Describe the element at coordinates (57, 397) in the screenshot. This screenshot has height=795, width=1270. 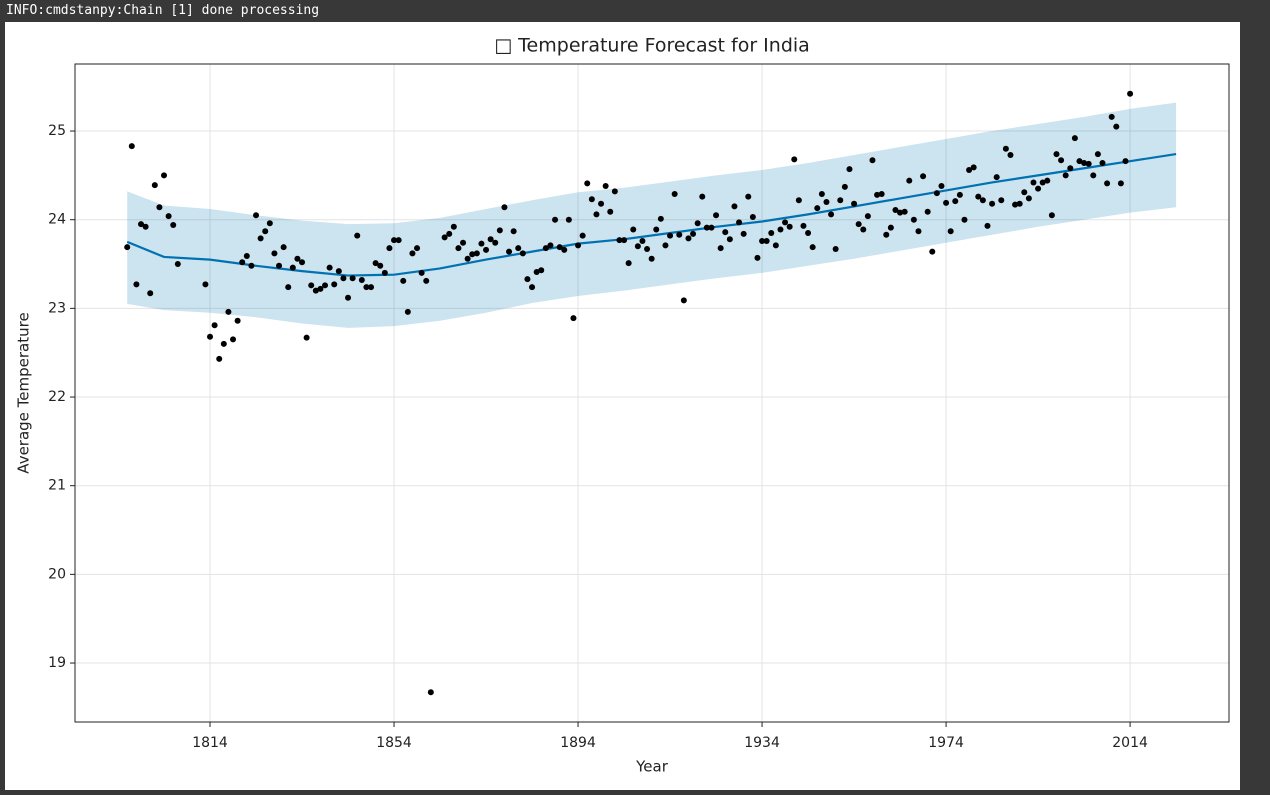
I see `y-tick-label: 22` at that location.